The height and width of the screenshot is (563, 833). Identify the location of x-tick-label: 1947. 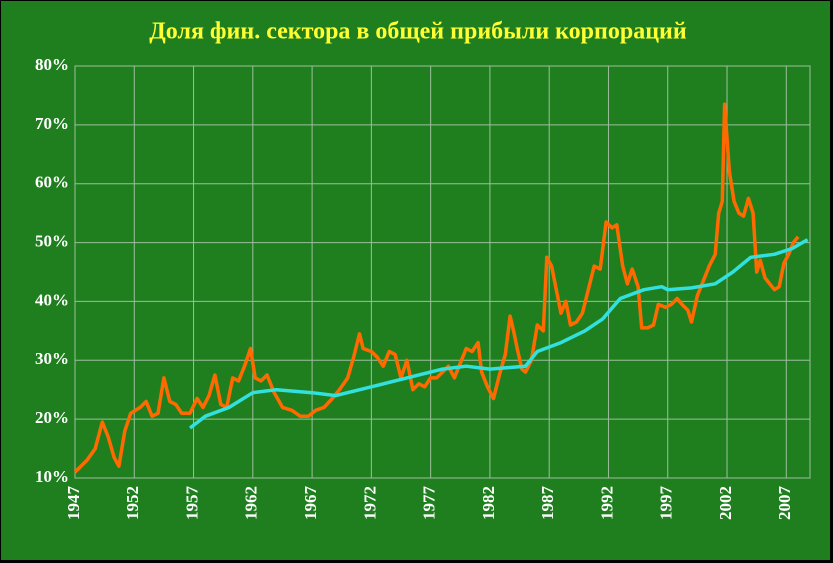
(73, 503).